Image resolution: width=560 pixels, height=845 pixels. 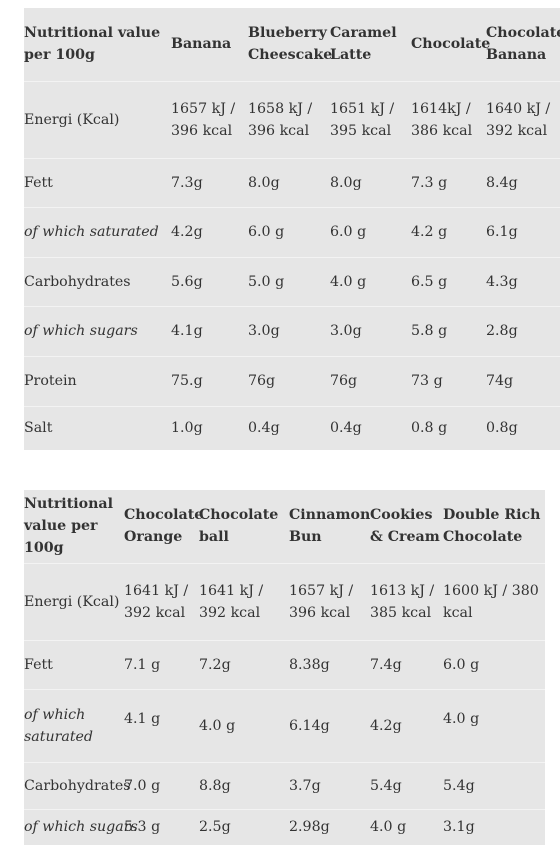 What do you see at coordinates (209, 281) in the screenshot?
I see `table-cell: 5.6g` at bounding box center [209, 281].